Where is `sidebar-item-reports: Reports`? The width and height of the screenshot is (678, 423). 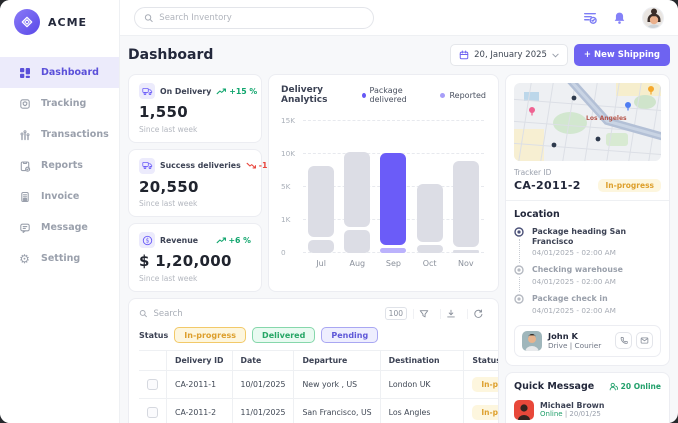
sidebar-item-reports: Reports is located at coordinates (59, 165).